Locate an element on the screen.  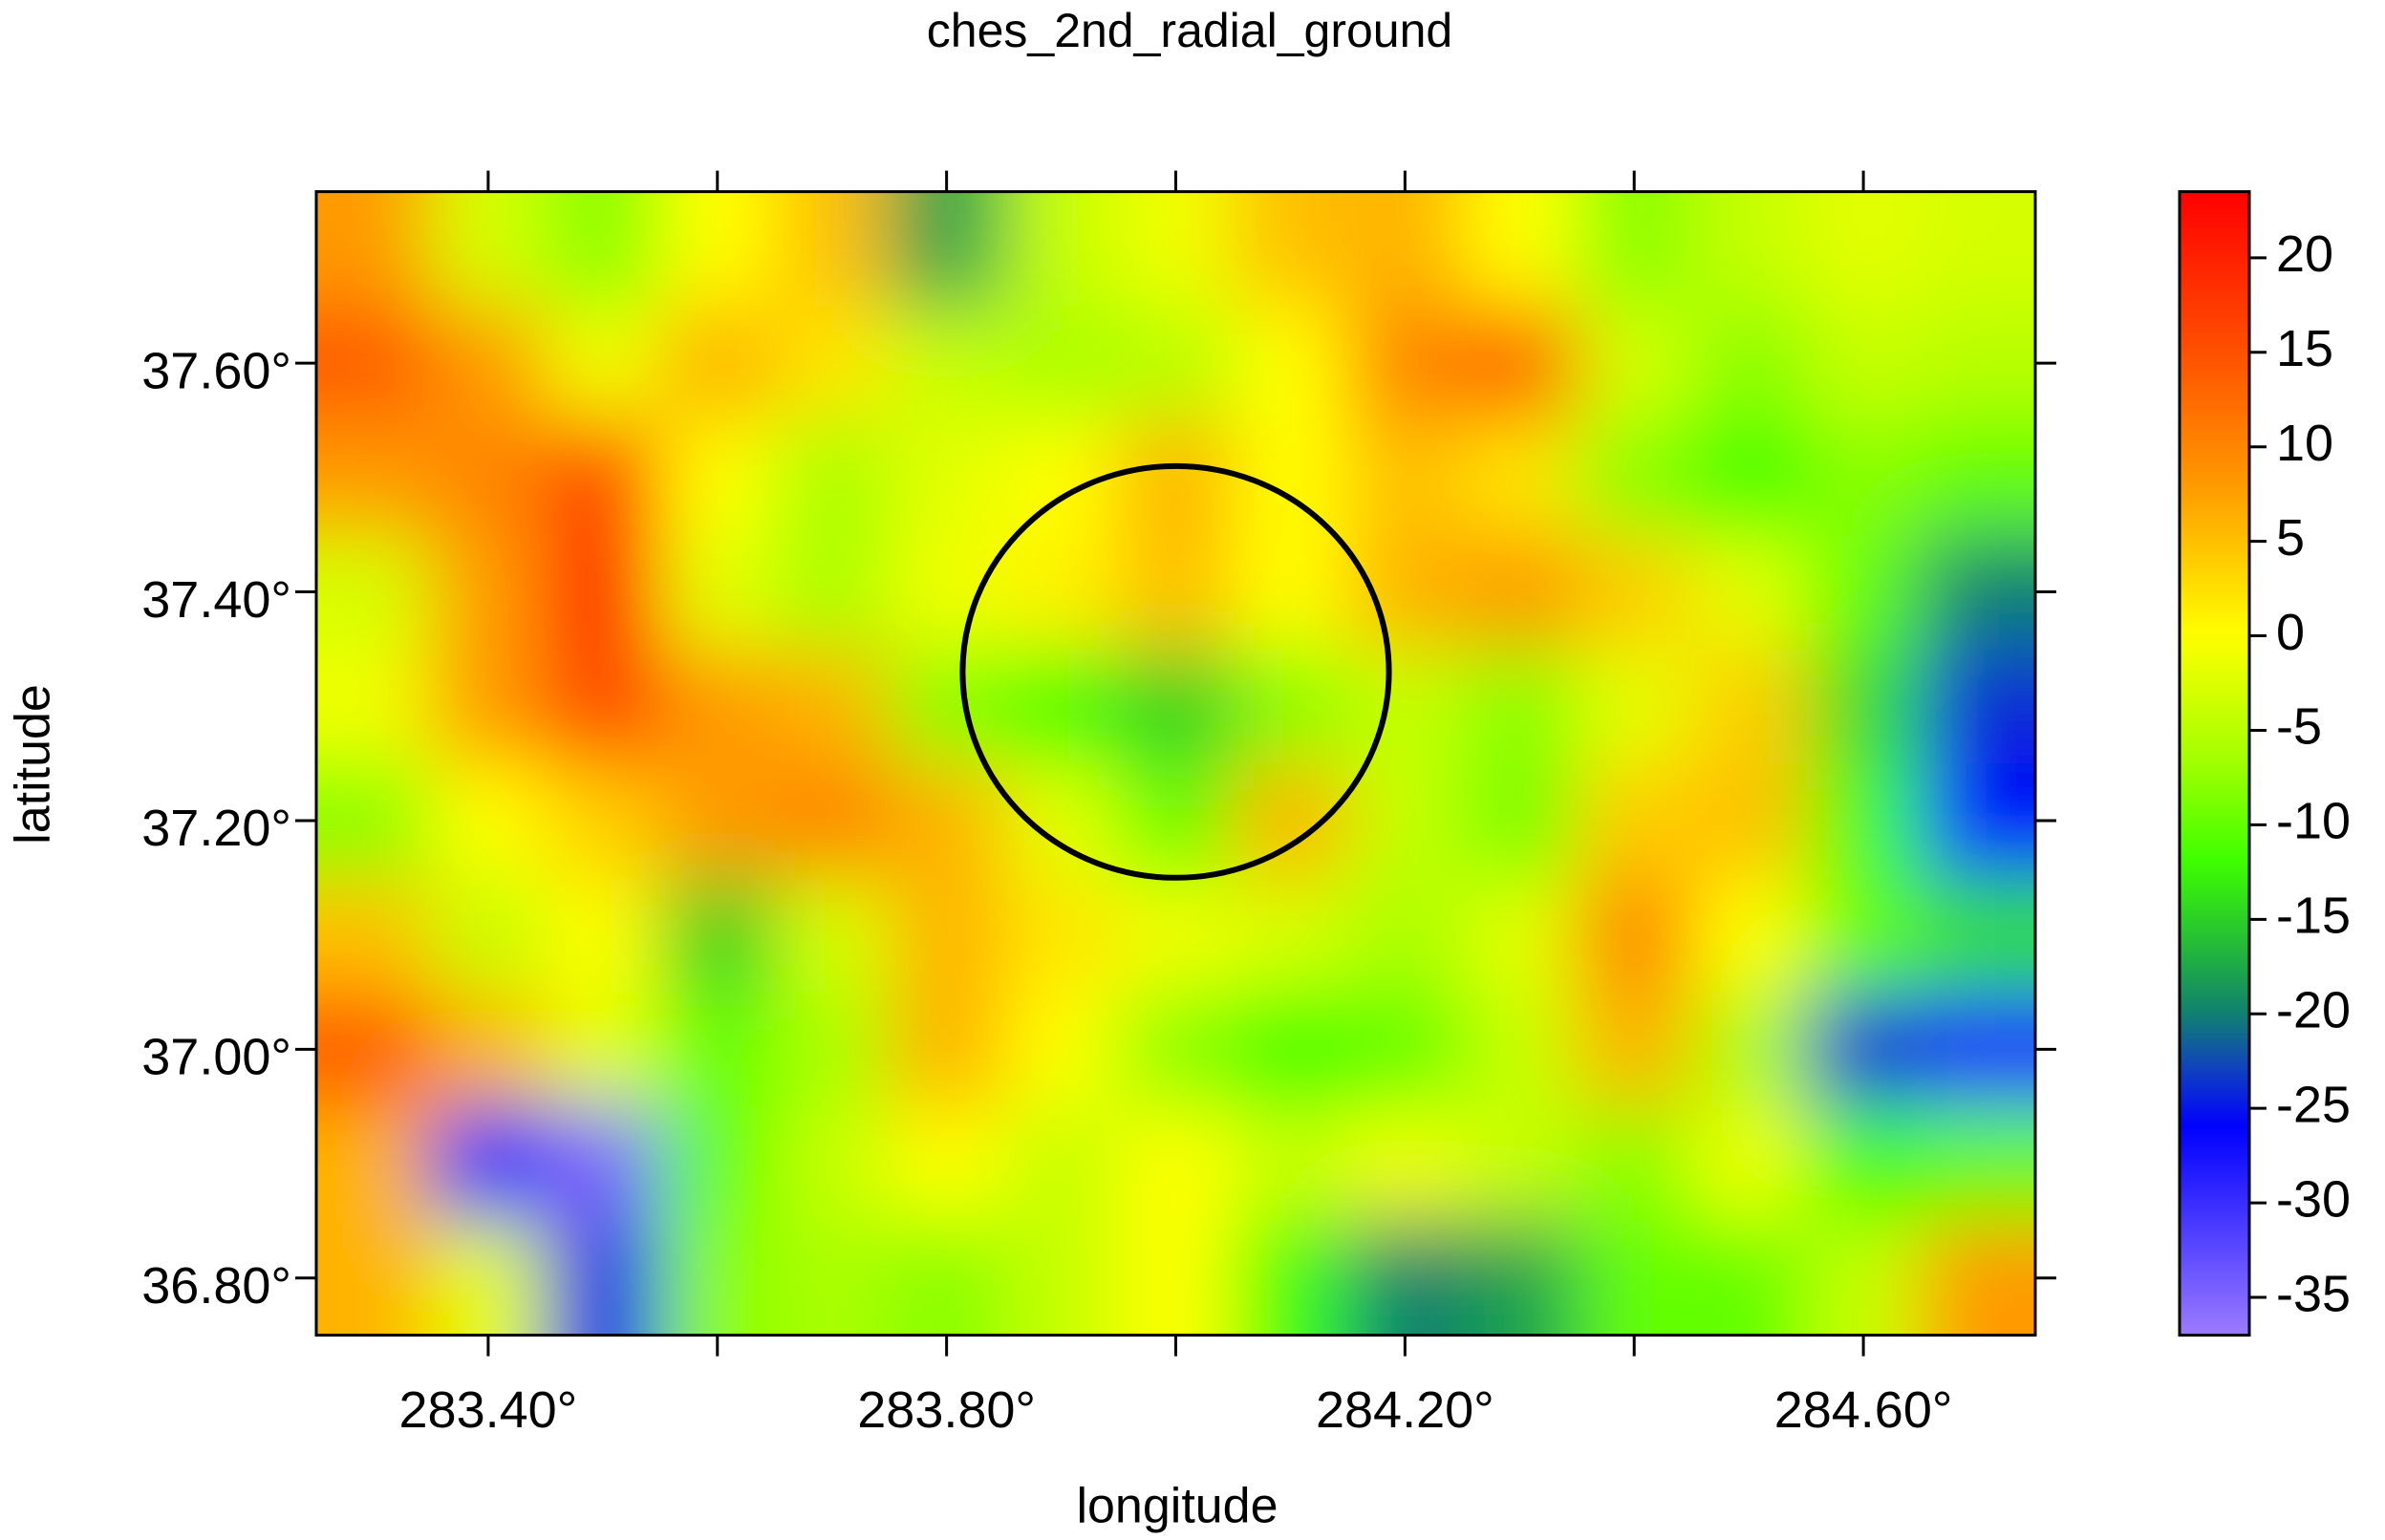
colorbar-tick-label: -5 is located at coordinates (2299, 727).